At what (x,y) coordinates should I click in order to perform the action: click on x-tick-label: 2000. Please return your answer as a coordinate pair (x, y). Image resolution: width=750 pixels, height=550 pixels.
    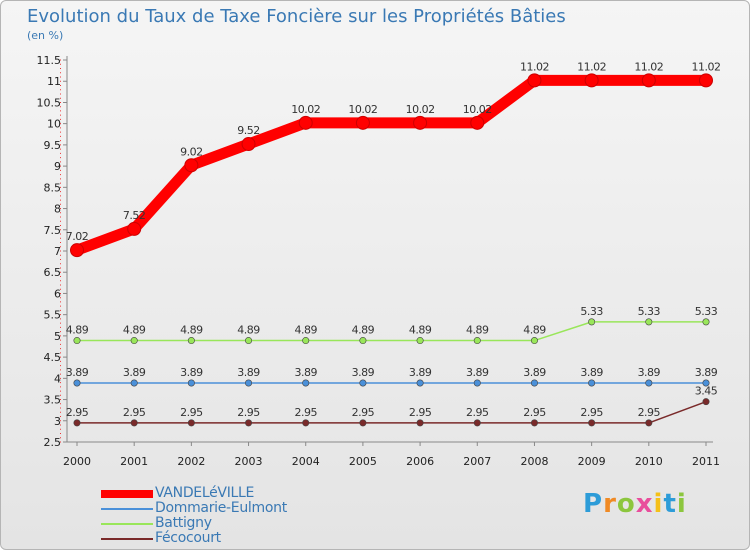
    Looking at the image, I should click on (77, 461).